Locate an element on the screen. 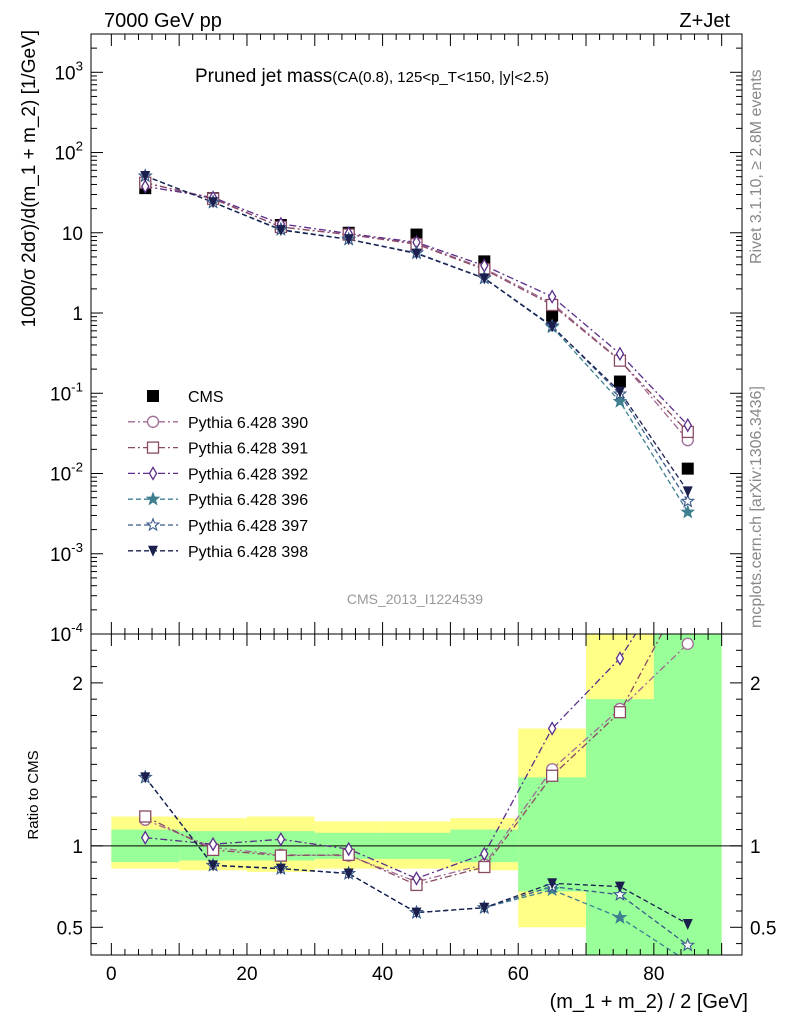 This screenshot has width=786, height=1024. main-y-tick-label: 10² is located at coordinates (68, 152).